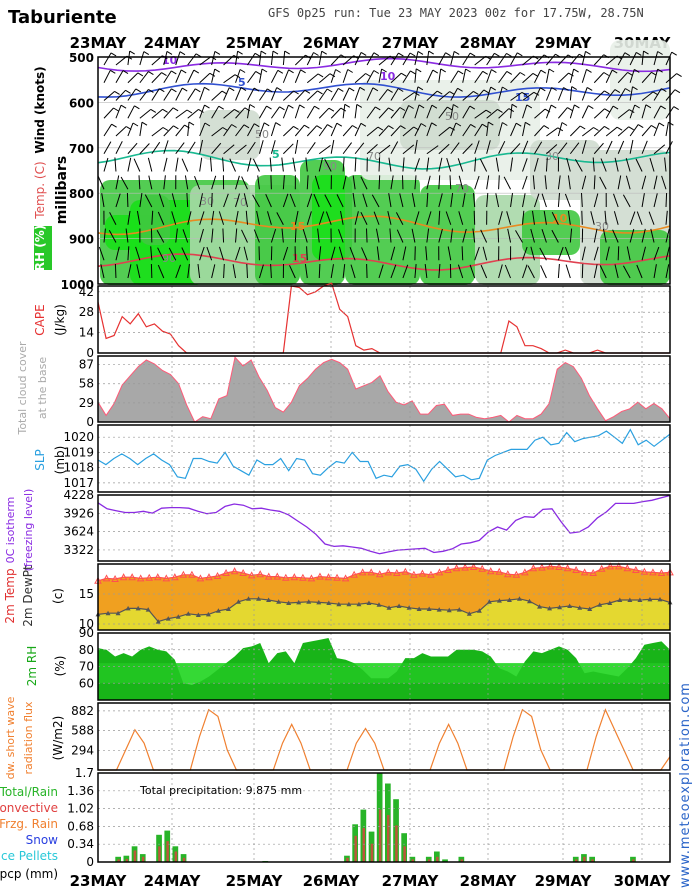 The width and height of the screenshot is (700, 896). I want to click on precip-bar, so click(126, 858).